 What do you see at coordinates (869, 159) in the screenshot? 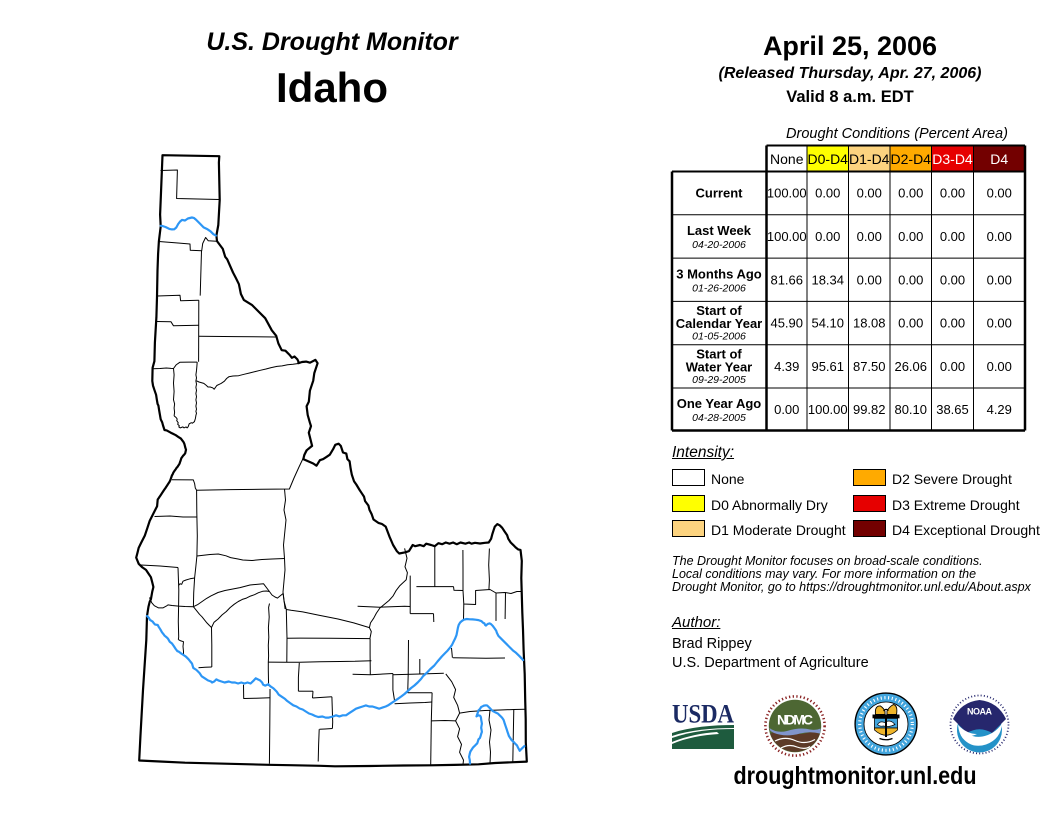
I see `svg-text: D1-D4` at bounding box center [869, 159].